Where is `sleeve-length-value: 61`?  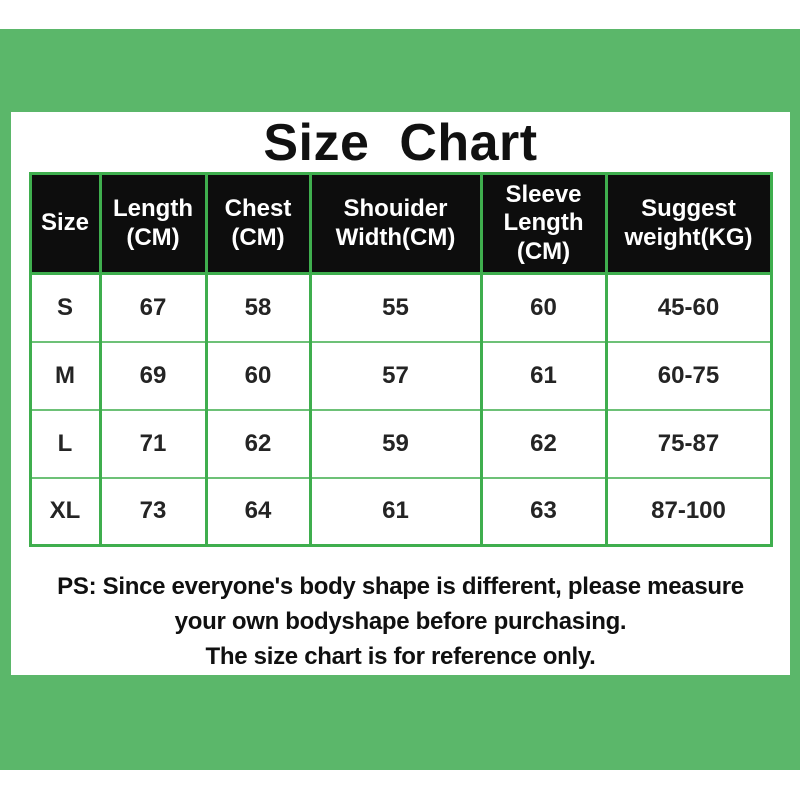 sleeve-length-value: 61 is located at coordinates (543, 375).